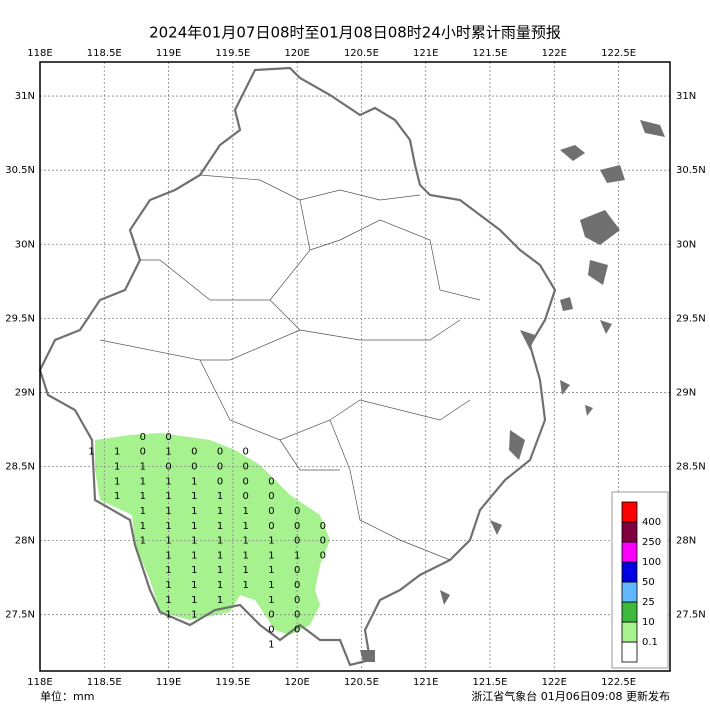  I want to click on legend-label: 50, so click(648, 582).